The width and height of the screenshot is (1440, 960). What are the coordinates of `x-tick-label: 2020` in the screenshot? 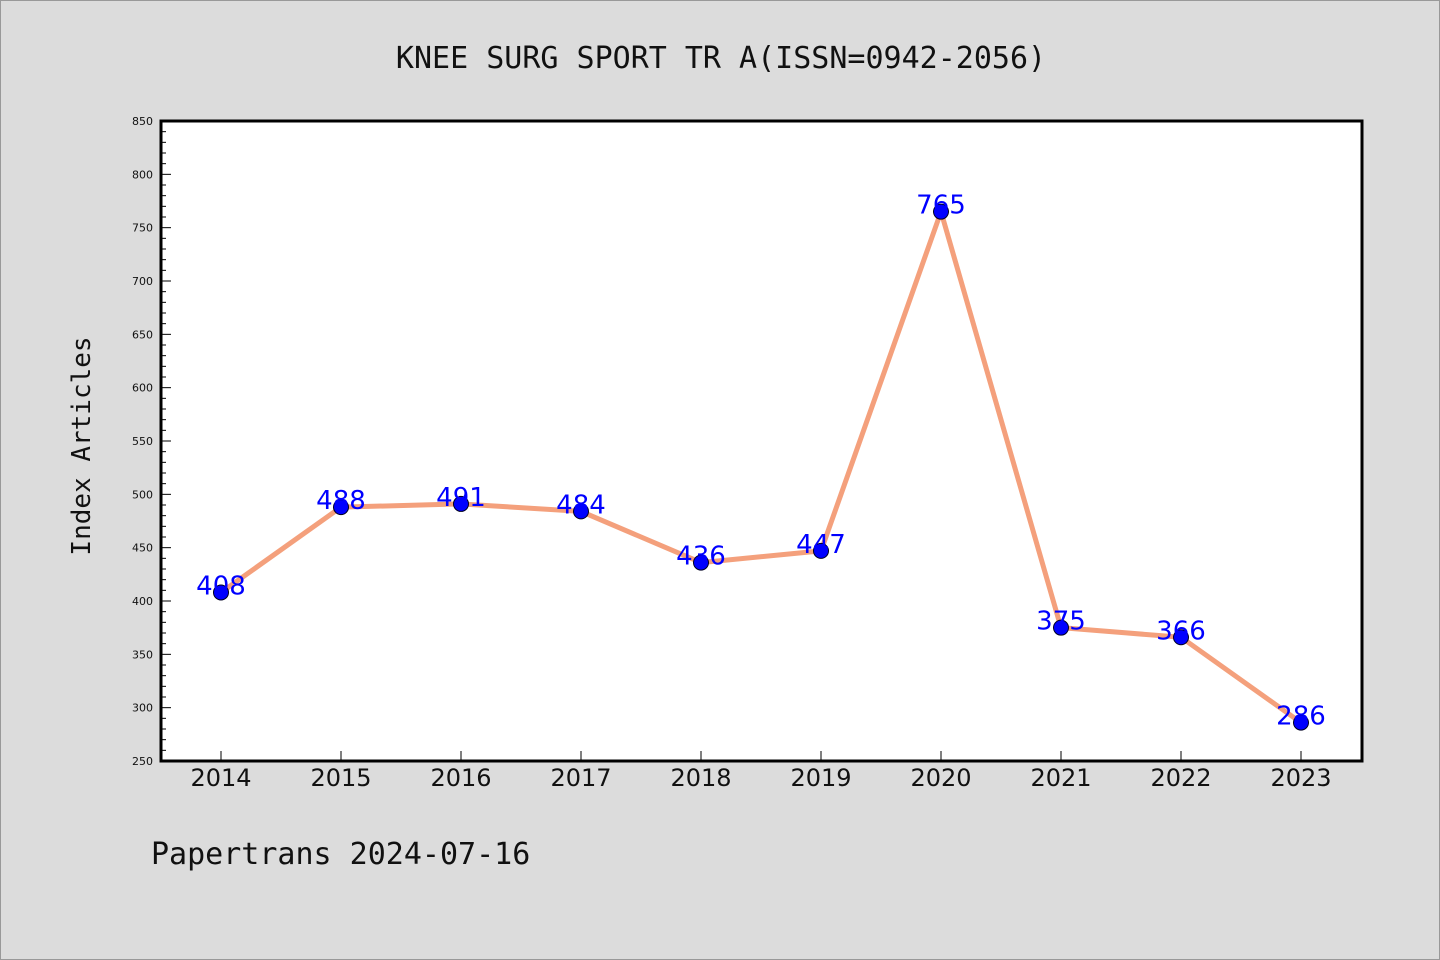 It's located at (940, 778).